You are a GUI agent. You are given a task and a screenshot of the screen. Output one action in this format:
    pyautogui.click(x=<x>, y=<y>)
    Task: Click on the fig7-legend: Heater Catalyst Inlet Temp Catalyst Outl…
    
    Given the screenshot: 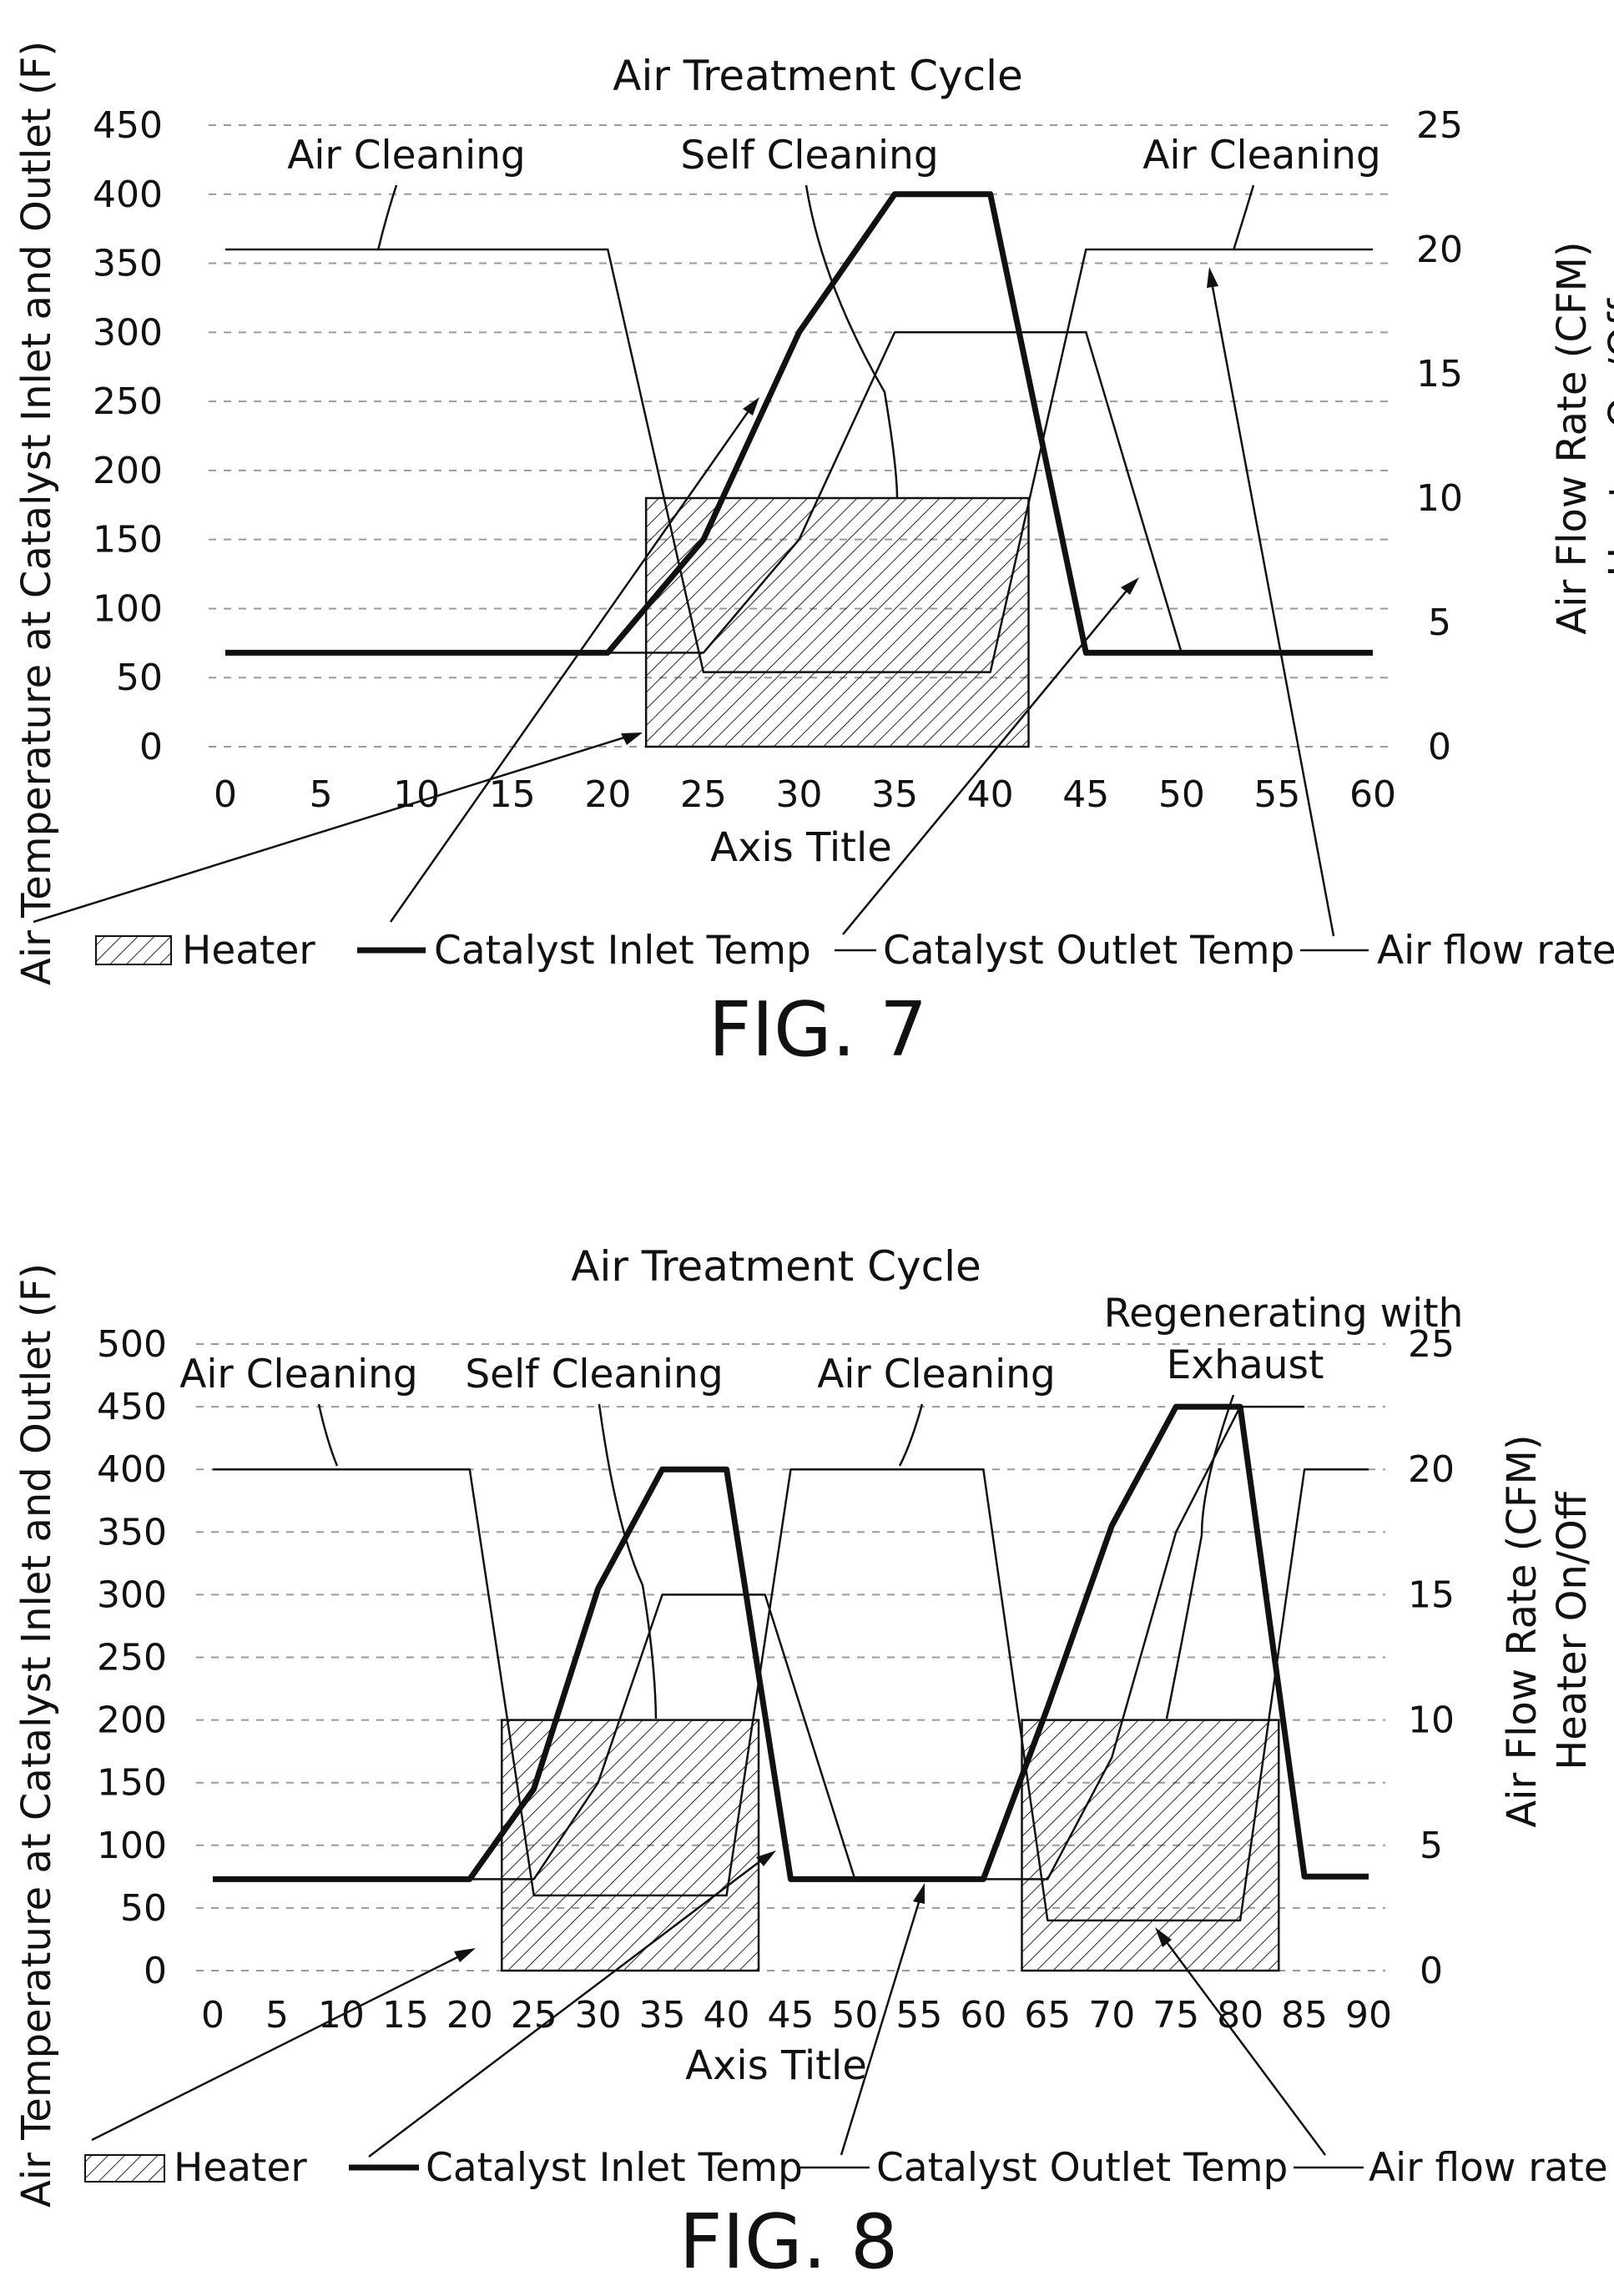 What is the action you would take?
    pyautogui.click(x=854, y=951)
    